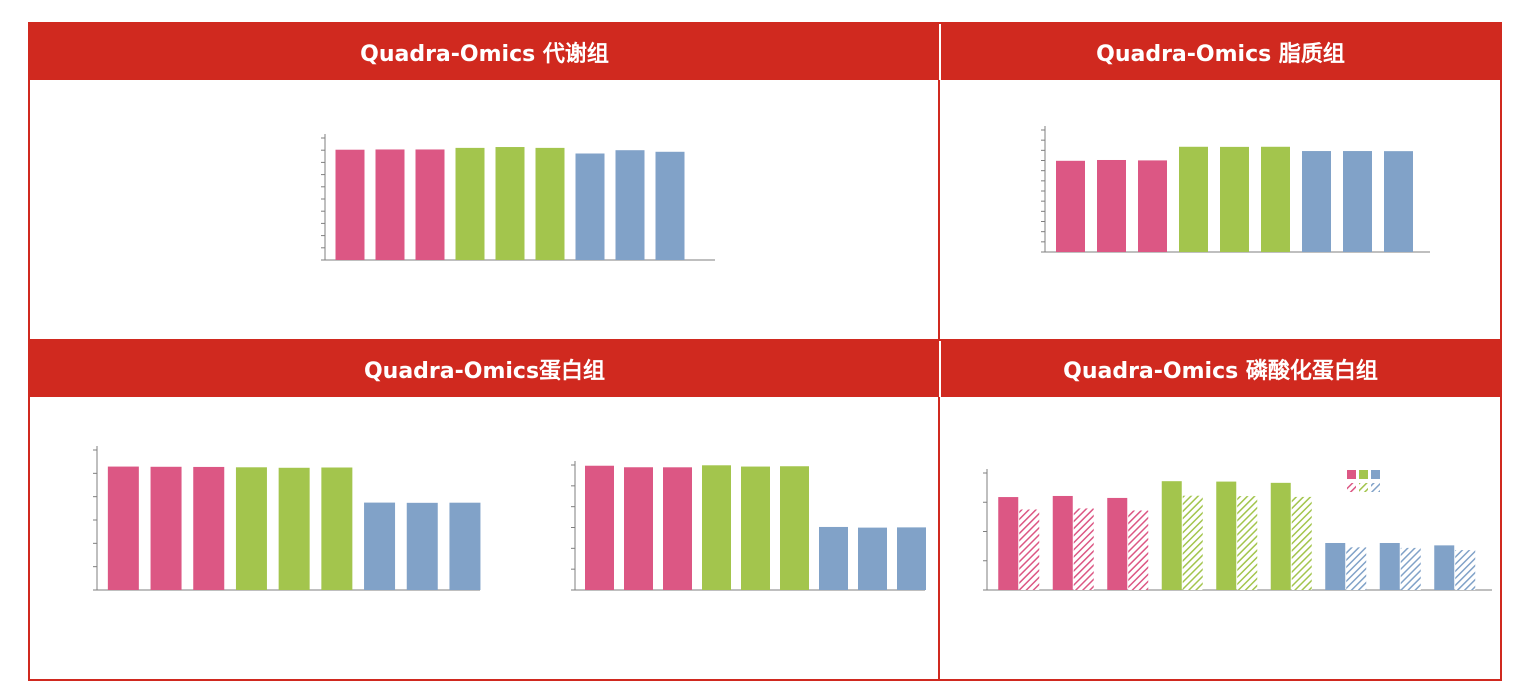 This screenshot has width=1527, height=699. I want to click on protein-chart, so click(287, 518).